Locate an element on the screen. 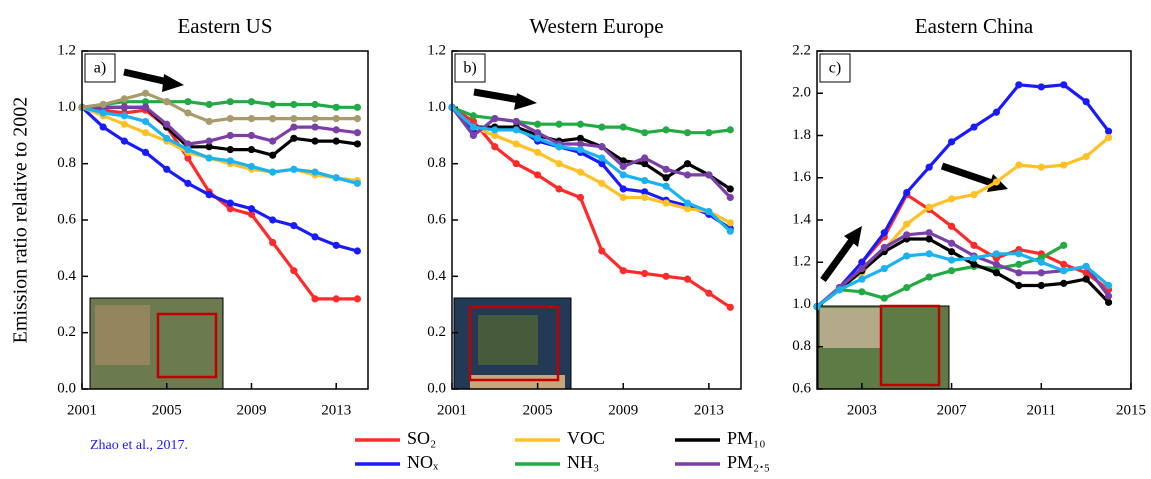 The width and height of the screenshot is (1151, 479). y-tick-label: 1.8 is located at coordinates (801, 135).